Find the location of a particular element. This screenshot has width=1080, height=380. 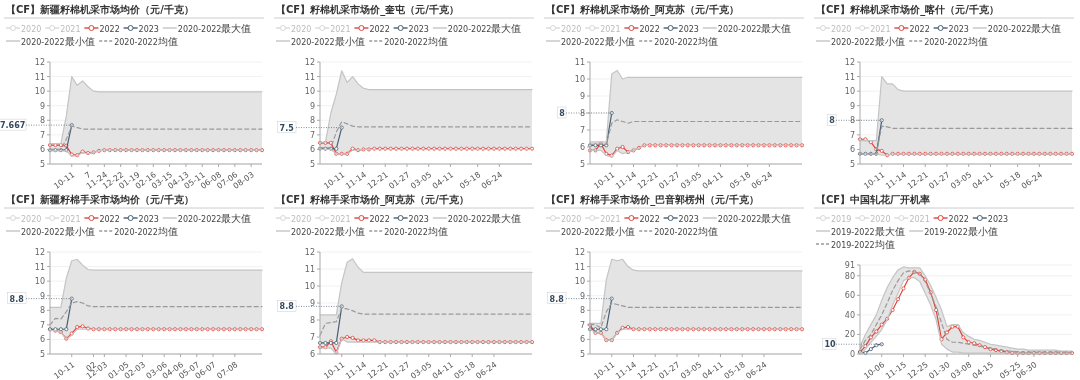

y-tick-label: 0 is located at coordinates (852, 354).